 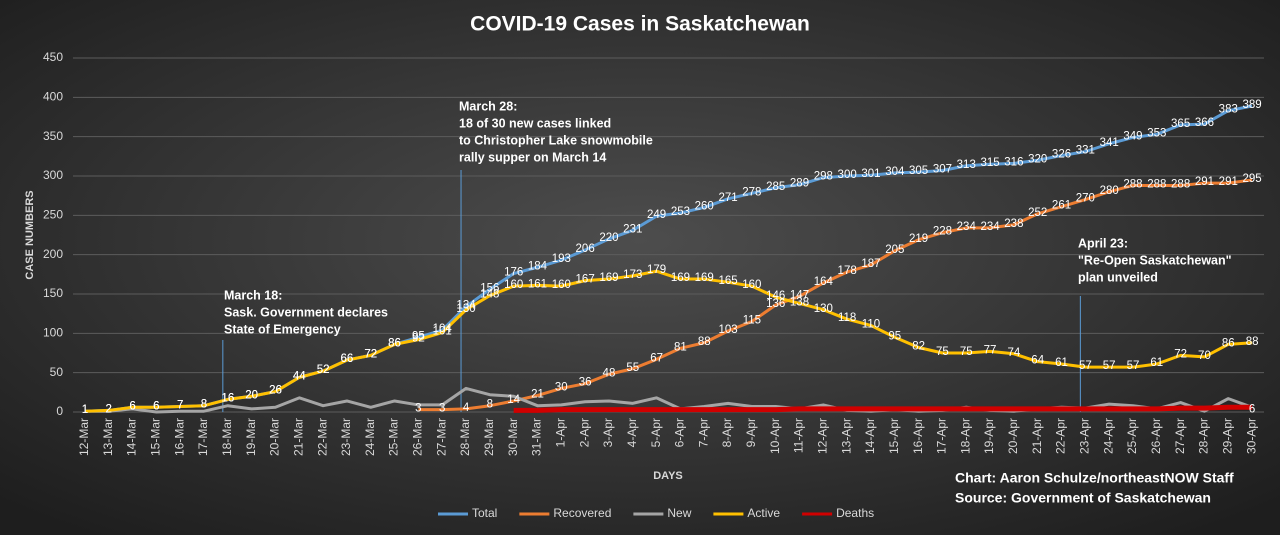 I want to click on x-tick-label: 27-Apr, so click(x=1180, y=436).